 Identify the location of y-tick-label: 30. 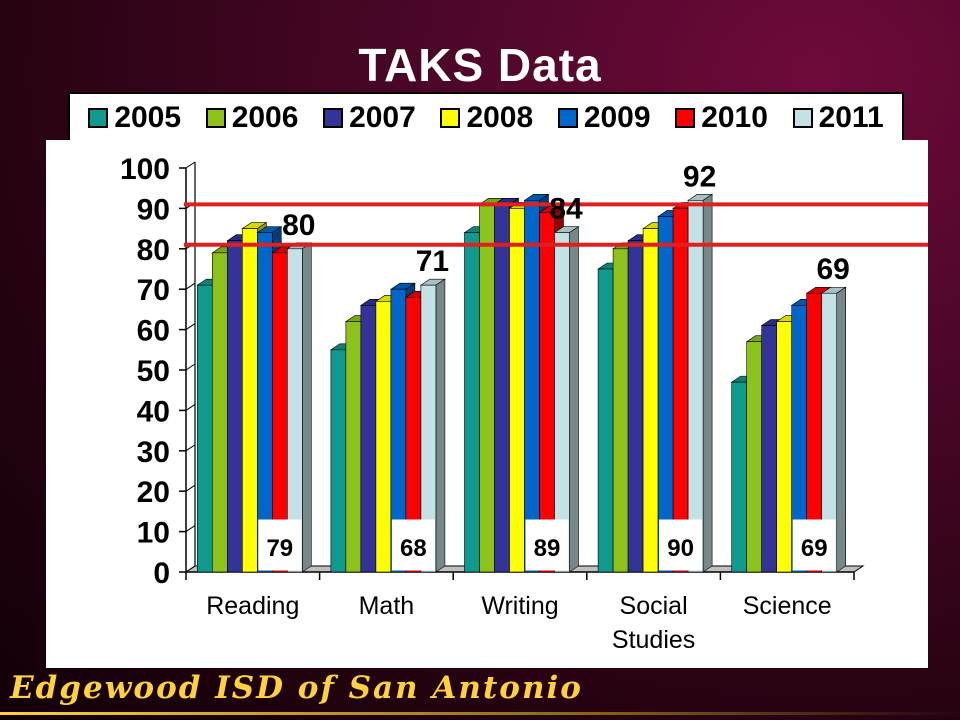
(153, 452).